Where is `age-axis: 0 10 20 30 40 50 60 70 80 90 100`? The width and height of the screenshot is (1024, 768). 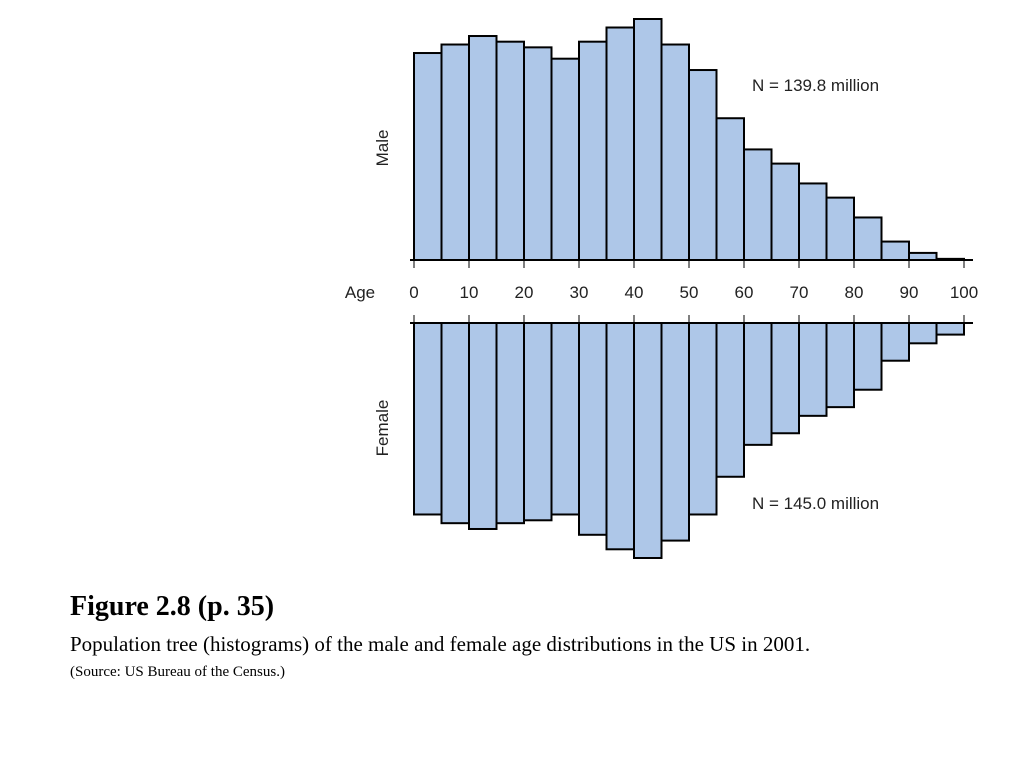 age-axis: 0 10 20 30 40 50 60 70 80 90 100 is located at coordinates (693, 291).